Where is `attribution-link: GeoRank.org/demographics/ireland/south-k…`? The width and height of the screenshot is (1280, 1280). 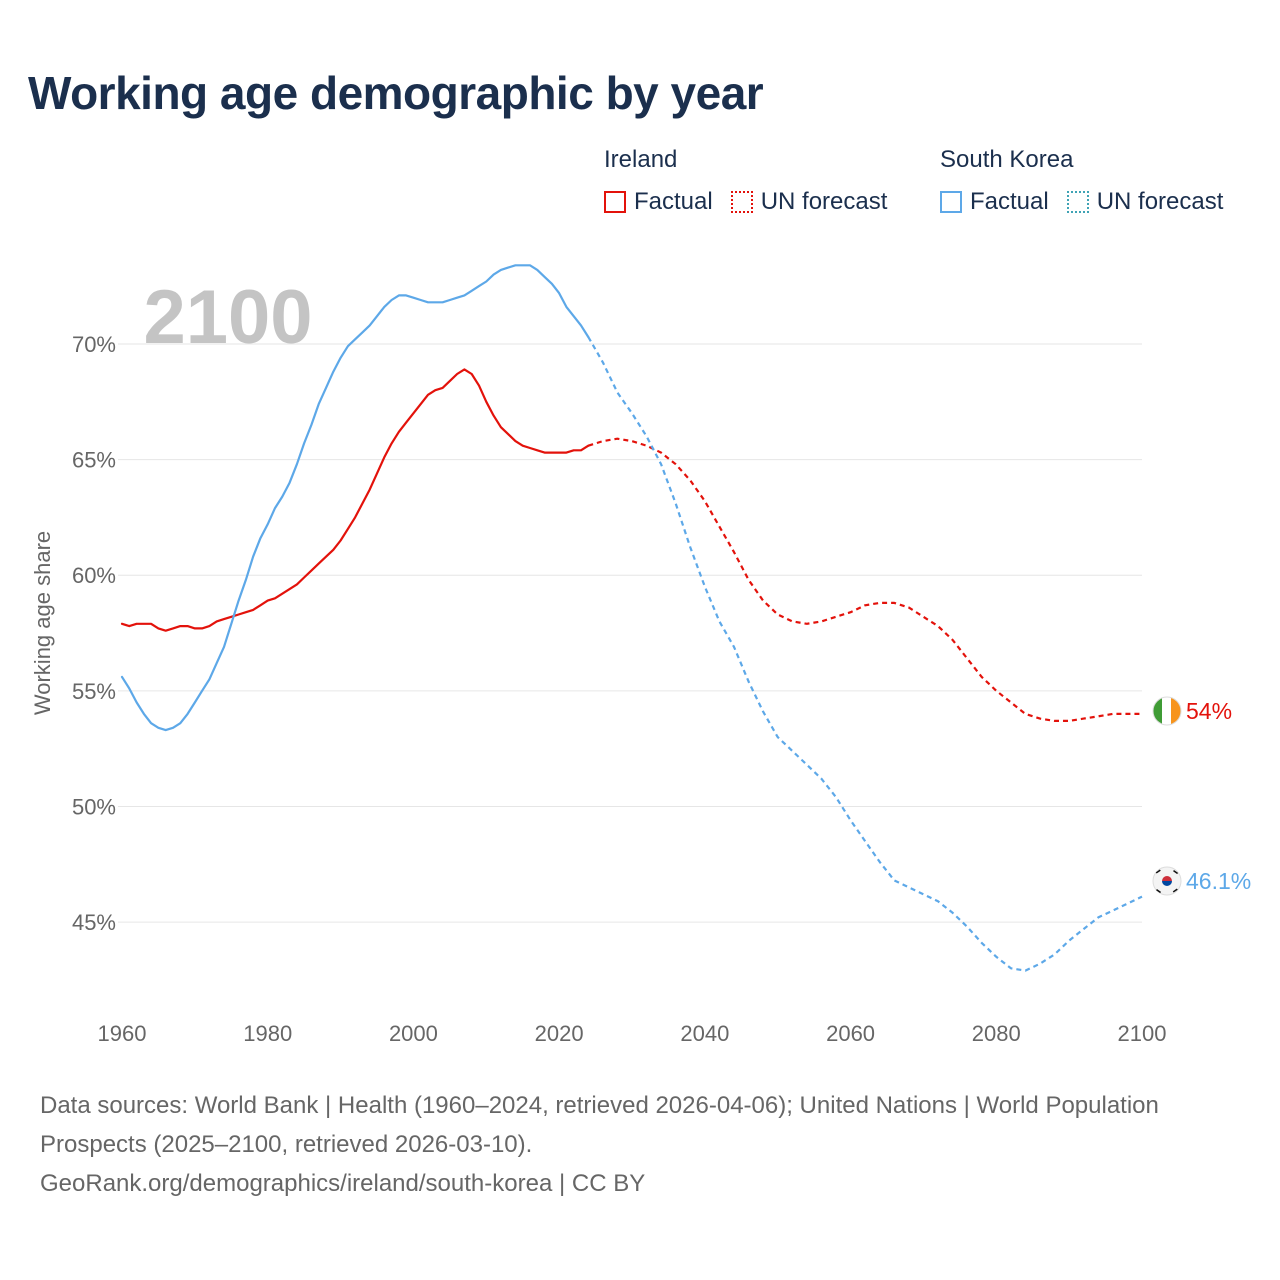
attribution-link: GeoRank.org/demographics/ireland/south-k… is located at coordinates (343, 1183).